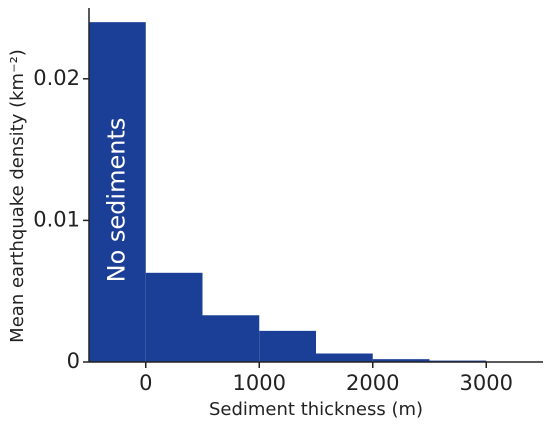 This screenshot has height=427, width=550. I want to click on y-tick-label: 0.02, so click(56, 78).